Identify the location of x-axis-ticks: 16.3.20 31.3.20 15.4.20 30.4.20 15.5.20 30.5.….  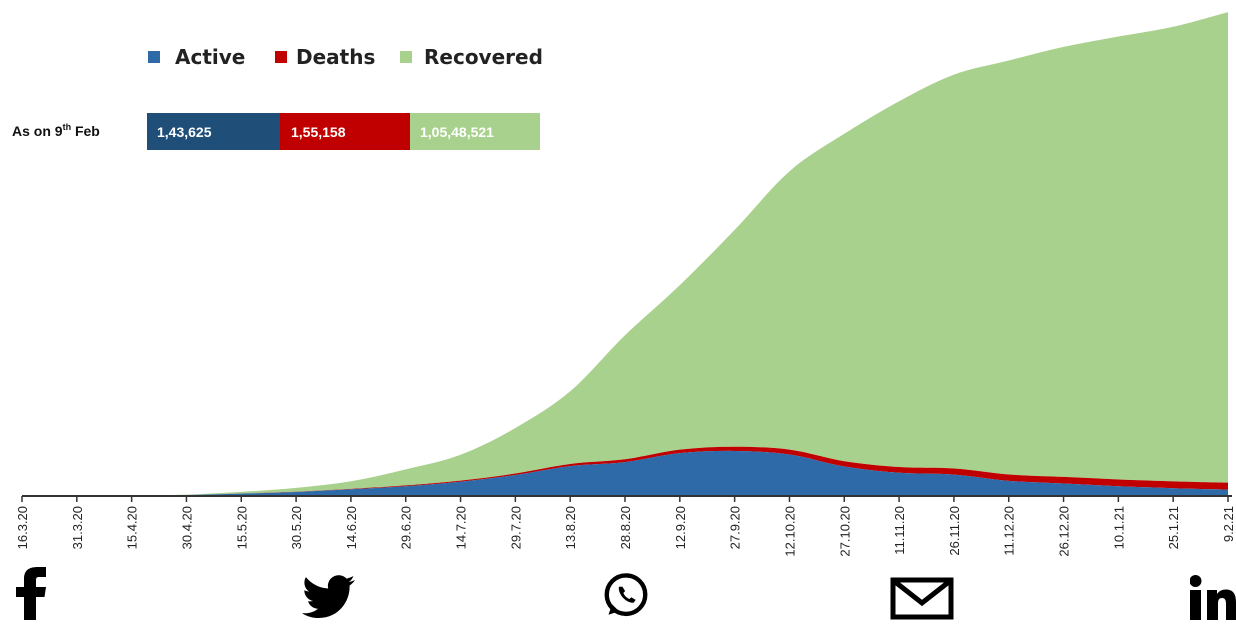
(625, 526).